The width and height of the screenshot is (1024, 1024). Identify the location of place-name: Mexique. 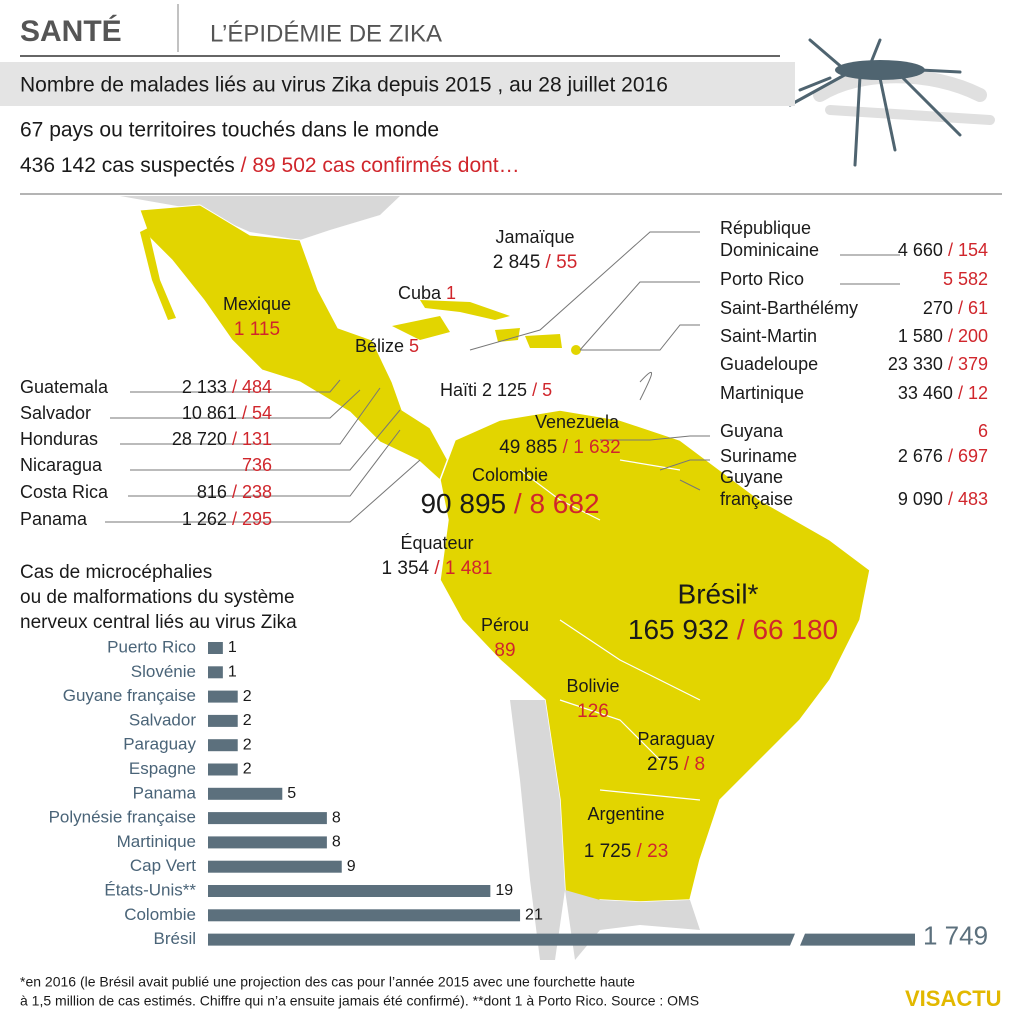
(257, 304).